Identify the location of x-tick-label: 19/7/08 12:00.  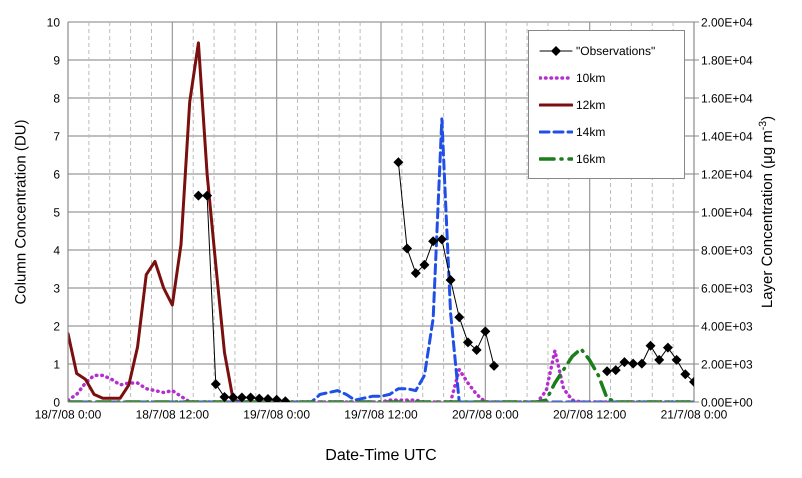
(381, 415).